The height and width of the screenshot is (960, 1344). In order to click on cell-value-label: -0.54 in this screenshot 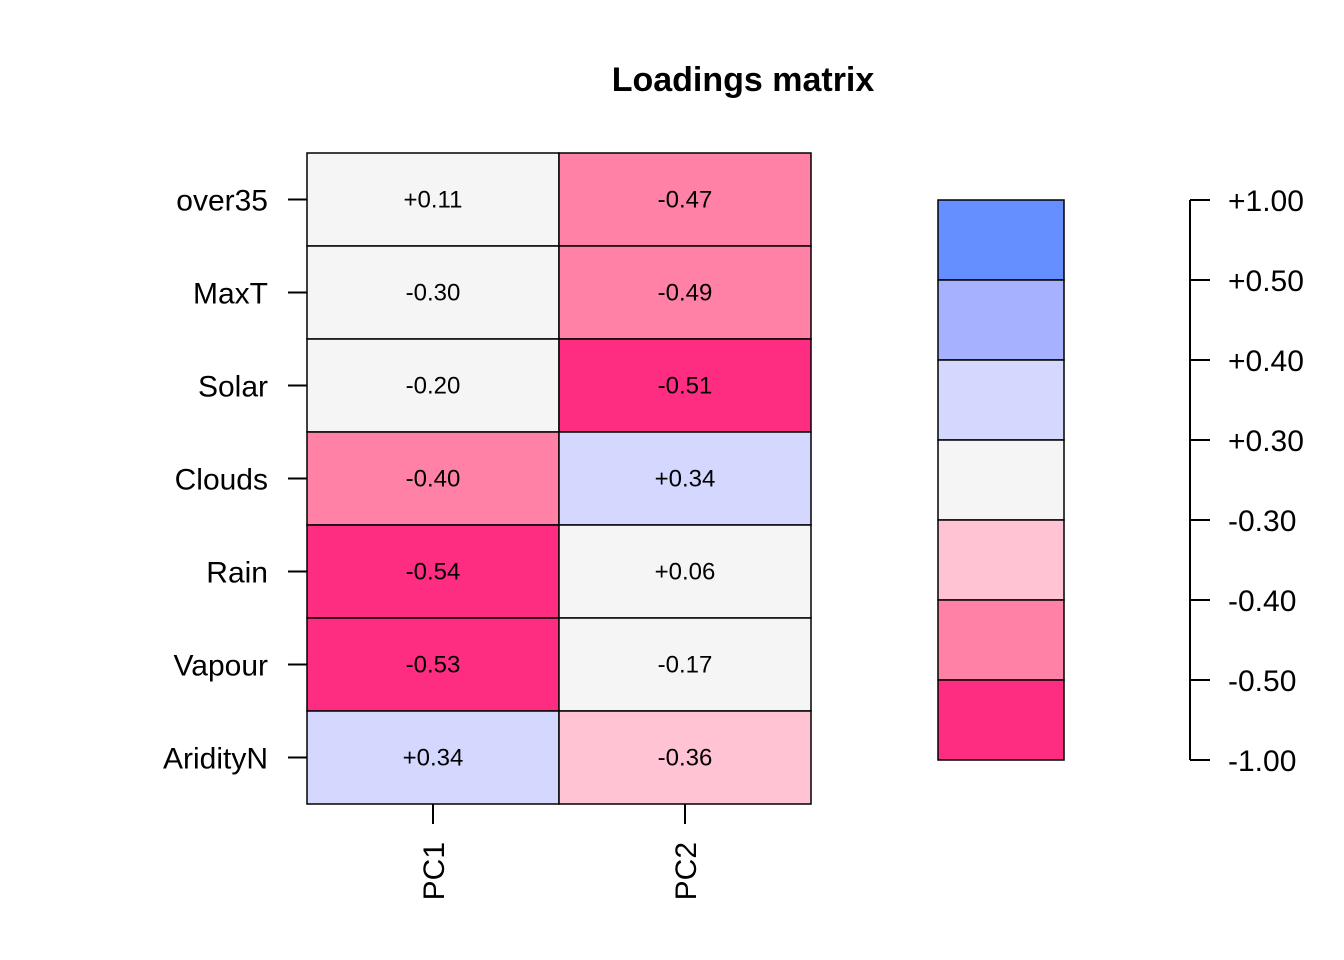, I will do `click(433, 572)`.